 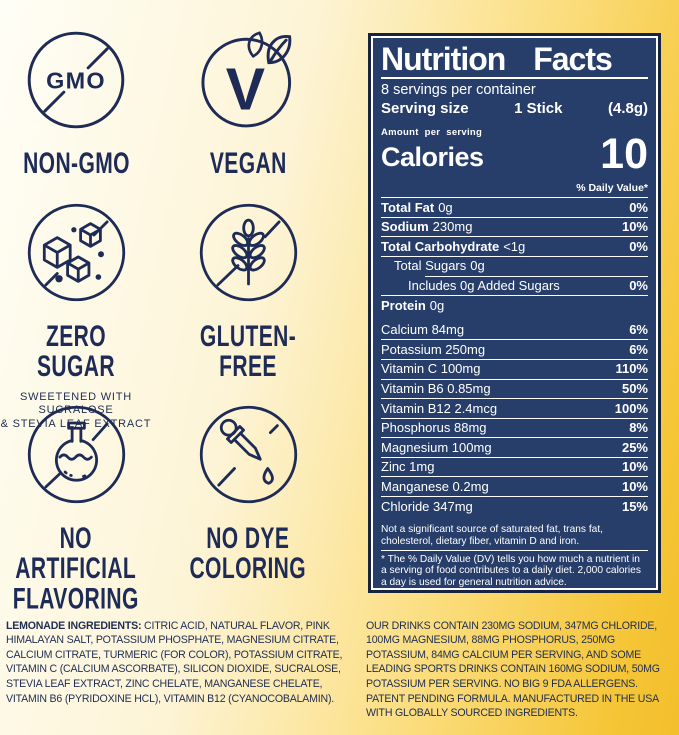 What do you see at coordinates (627, 108) in the screenshot?
I see `serving-size-weight: (4.8g)` at bounding box center [627, 108].